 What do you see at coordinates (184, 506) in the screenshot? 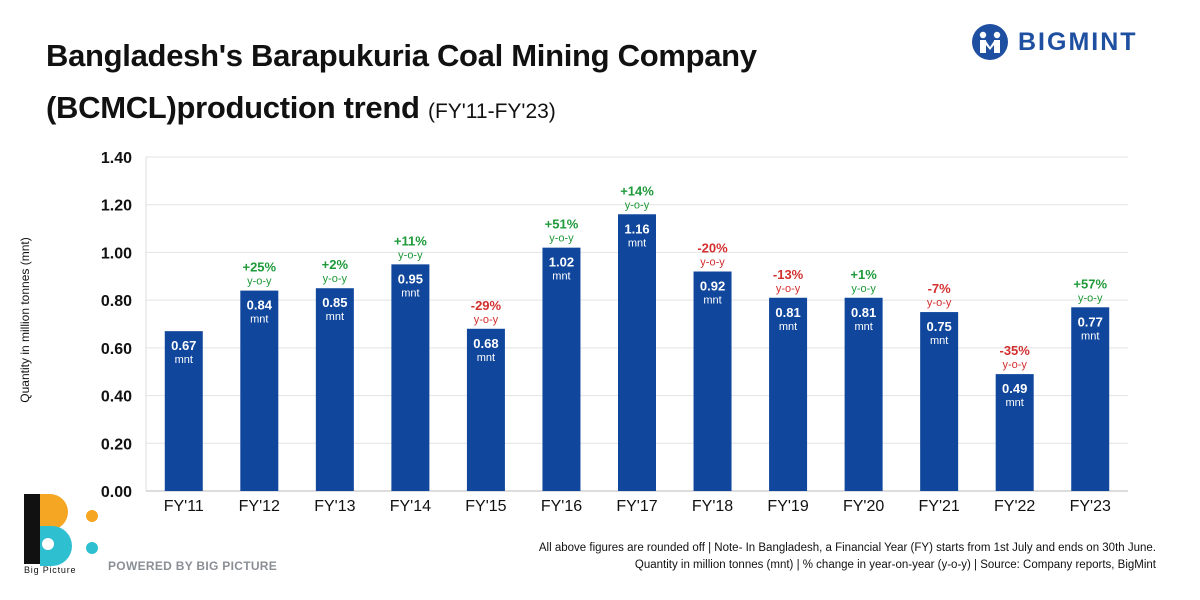
I see `x-tick-label: FY'11` at bounding box center [184, 506].